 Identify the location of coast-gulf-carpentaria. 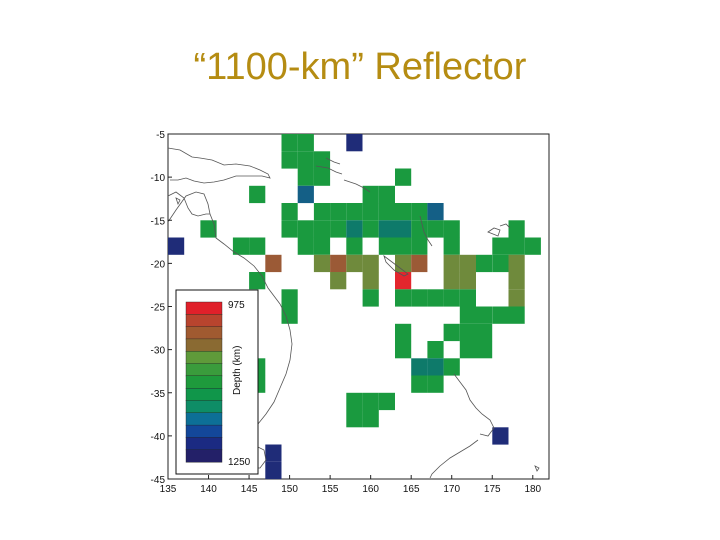
(188, 204).